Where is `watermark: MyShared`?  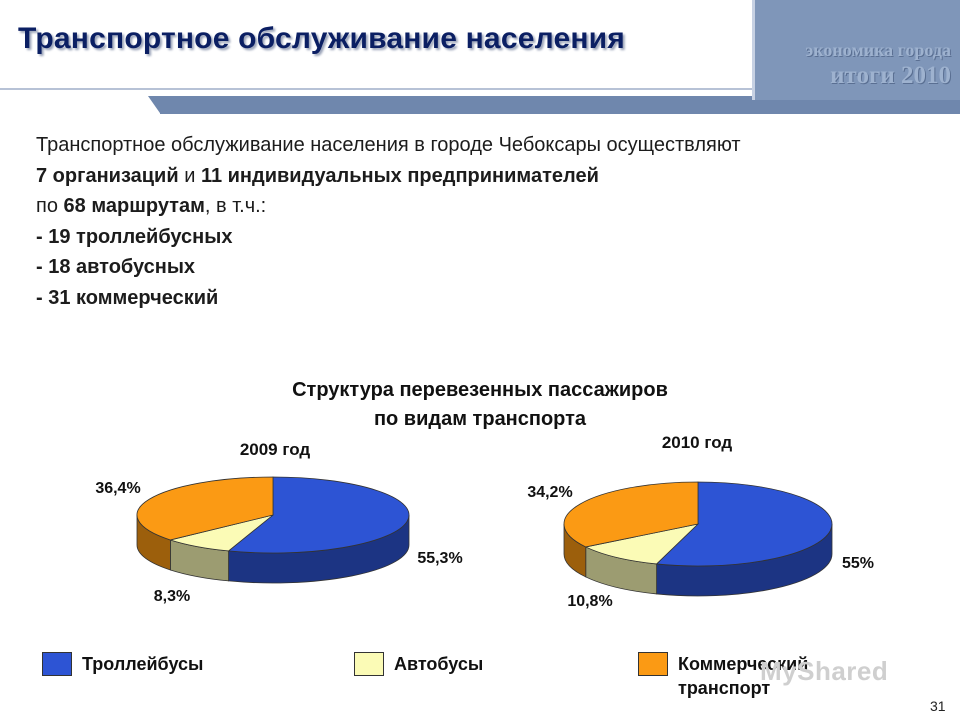
watermark: MyShared is located at coordinates (824, 671).